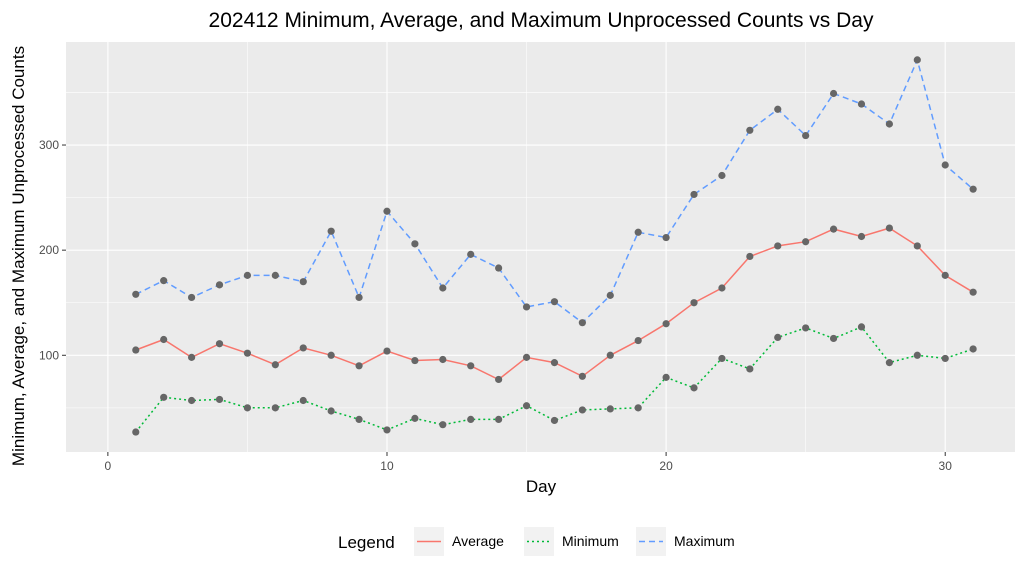 Image resolution: width=1024 pixels, height=576 pixels. I want to click on legend-label-minimum: Minimum, so click(590, 541).